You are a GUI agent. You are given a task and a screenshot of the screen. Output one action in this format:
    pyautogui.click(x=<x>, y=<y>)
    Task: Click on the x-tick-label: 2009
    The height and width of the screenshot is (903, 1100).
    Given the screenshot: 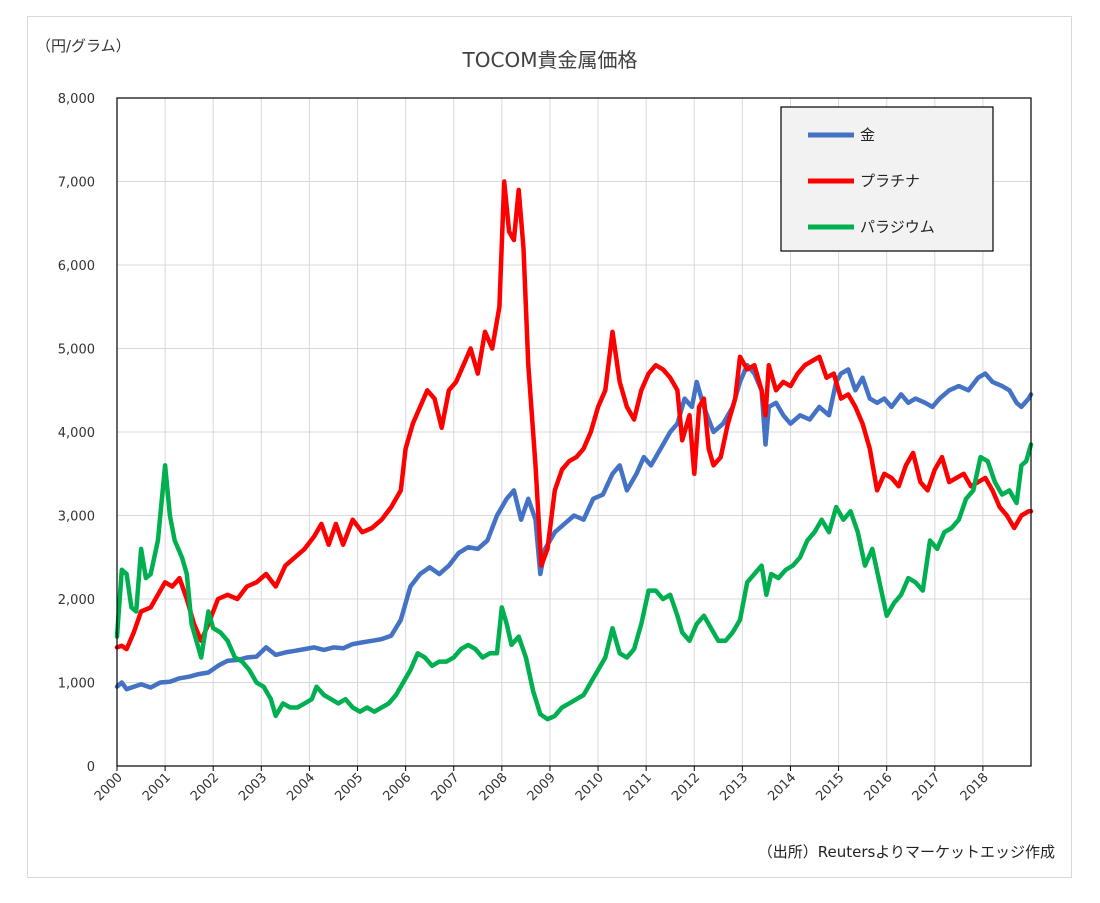 What is the action you would take?
    pyautogui.click(x=542, y=787)
    